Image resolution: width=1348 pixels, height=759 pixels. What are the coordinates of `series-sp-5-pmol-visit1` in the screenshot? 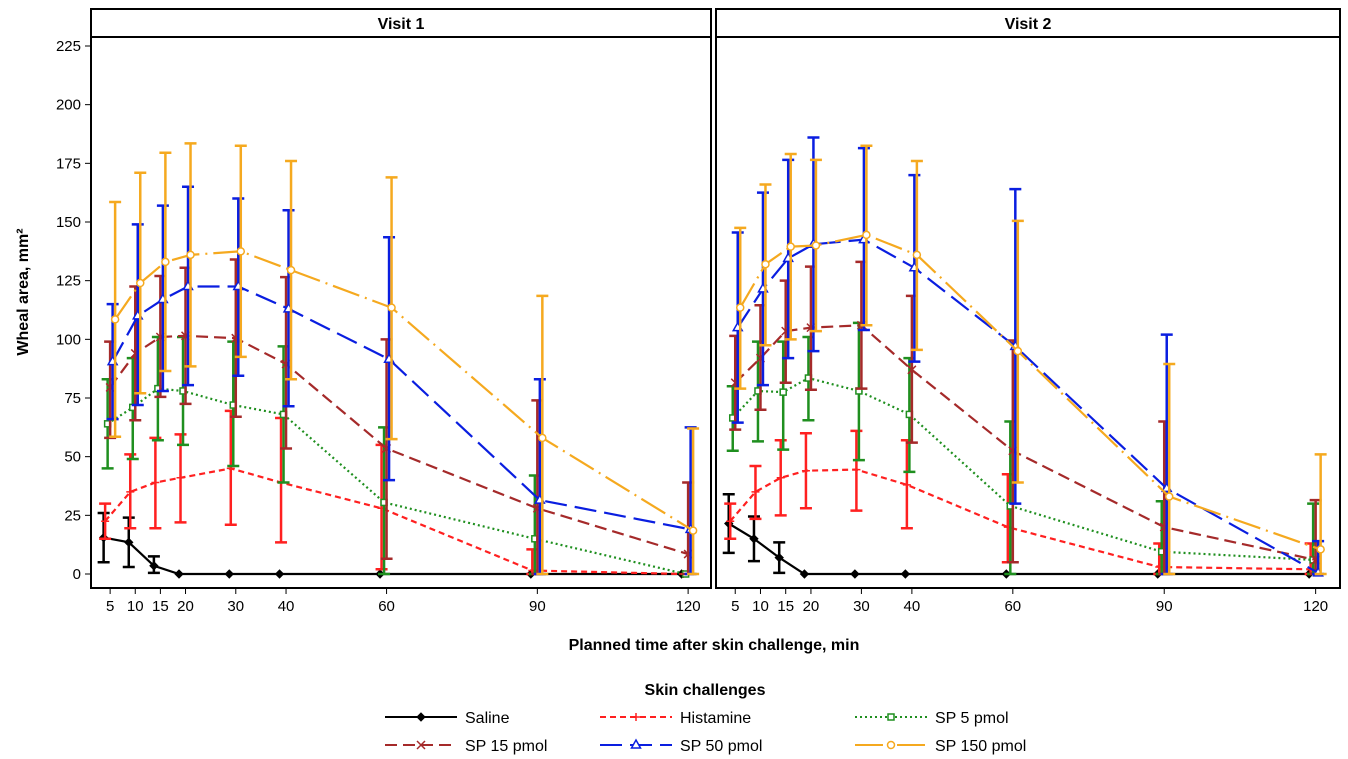 It's located at (395, 456).